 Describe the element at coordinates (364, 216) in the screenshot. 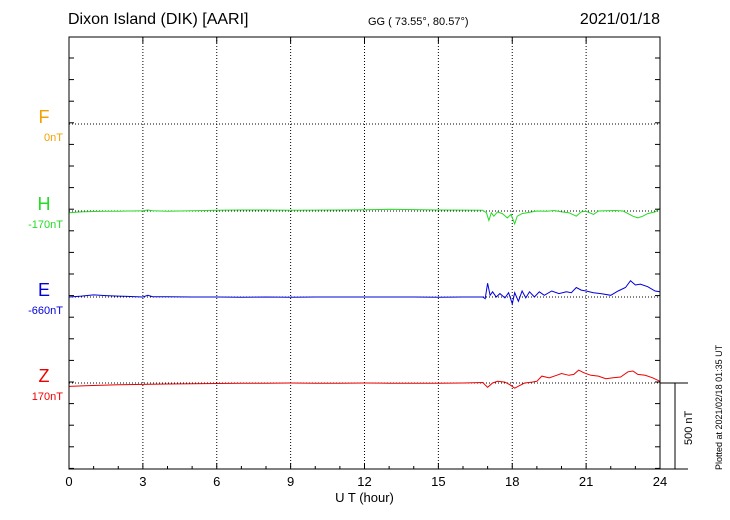

I see `trace-h` at that location.